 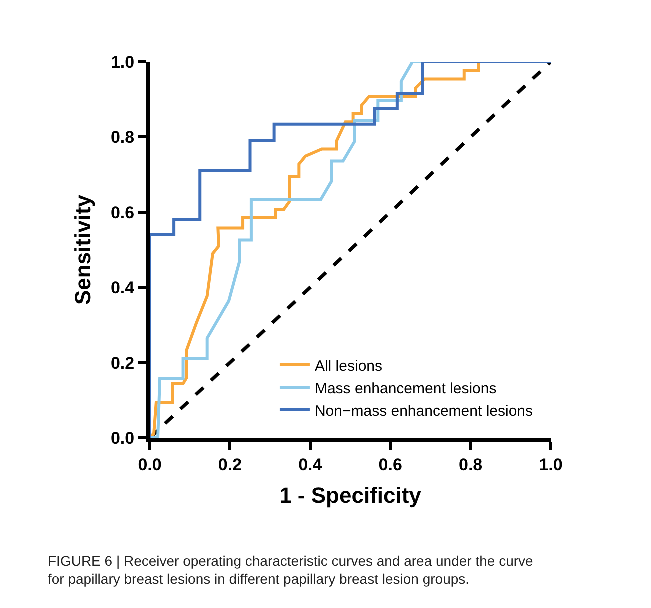 What do you see at coordinates (470, 464) in the screenshot?
I see `x-tick-label: 0.8` at bounding box center [470, 464].